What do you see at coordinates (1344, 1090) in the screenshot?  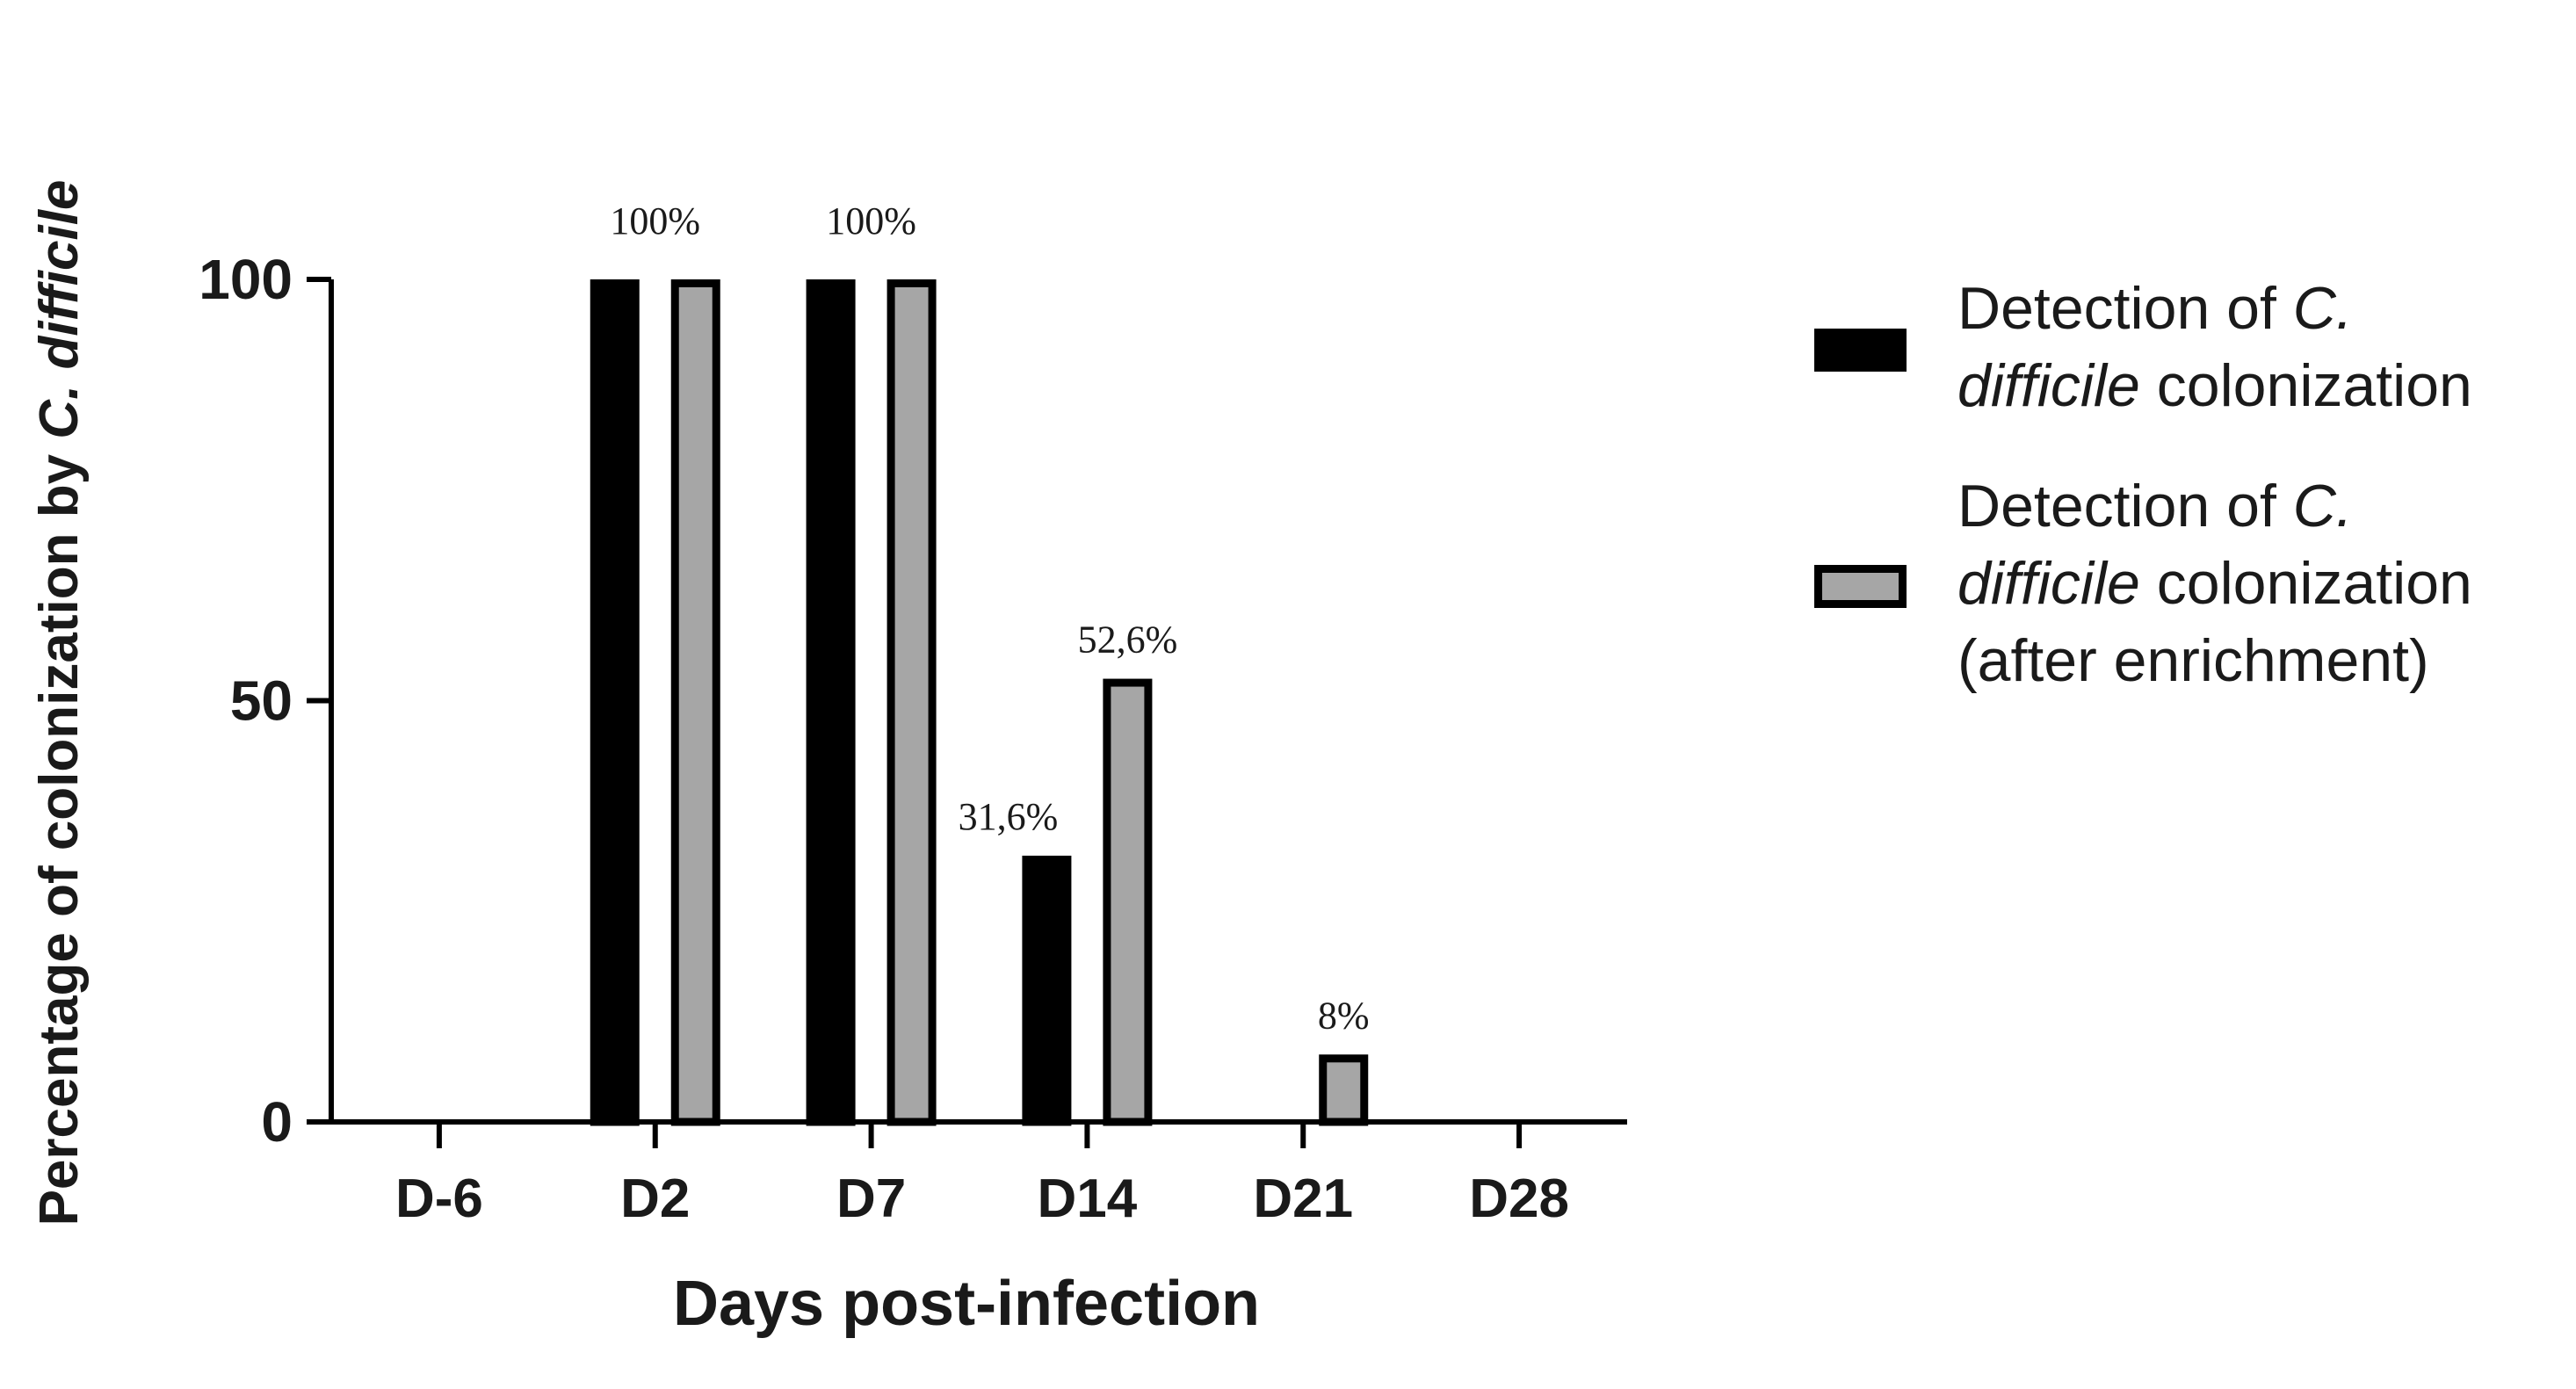 I see `bar-series2-d21` at bounding box center [1344, 1090].